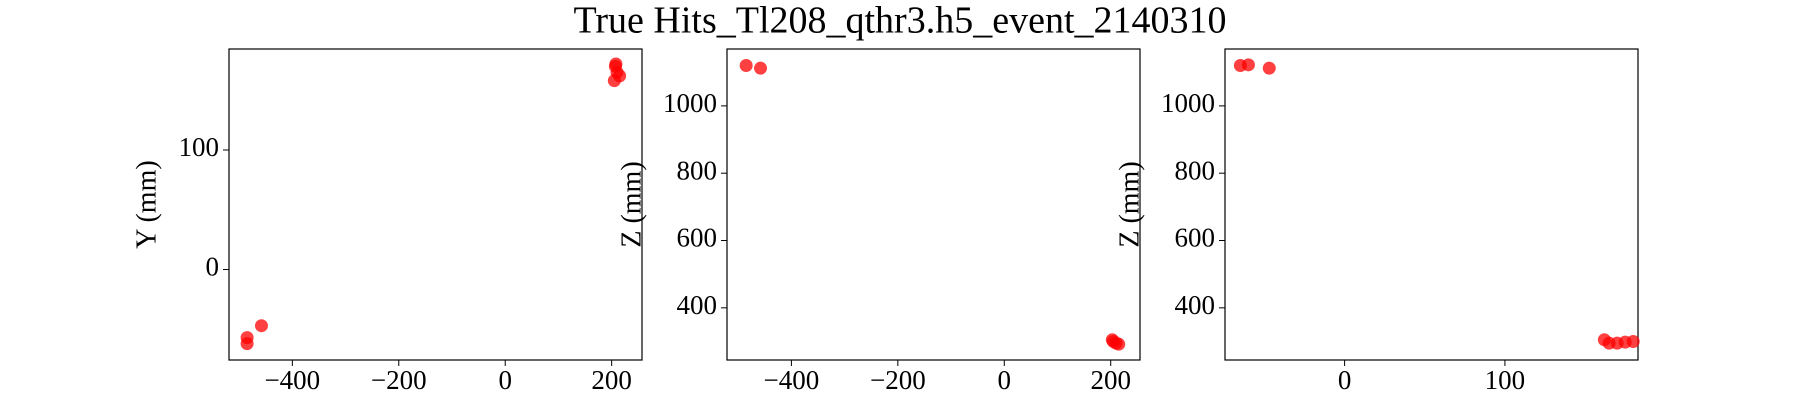  Describe the element at coordinates (199, 147) in the screenshot. I see `y-tick-label: 100` at that location.